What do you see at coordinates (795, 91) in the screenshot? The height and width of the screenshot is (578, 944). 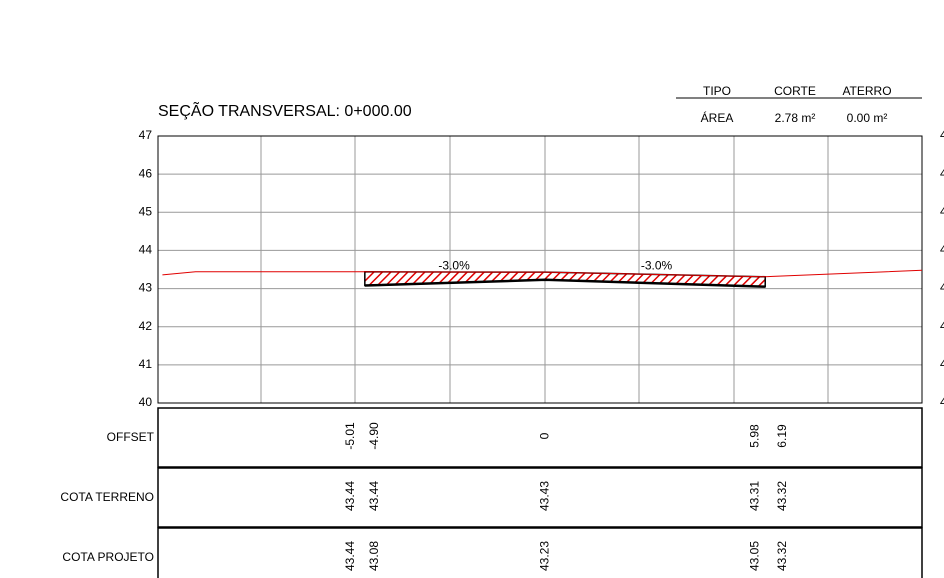 I see `summary-head: CORTE` at bounding box center [795, 91].